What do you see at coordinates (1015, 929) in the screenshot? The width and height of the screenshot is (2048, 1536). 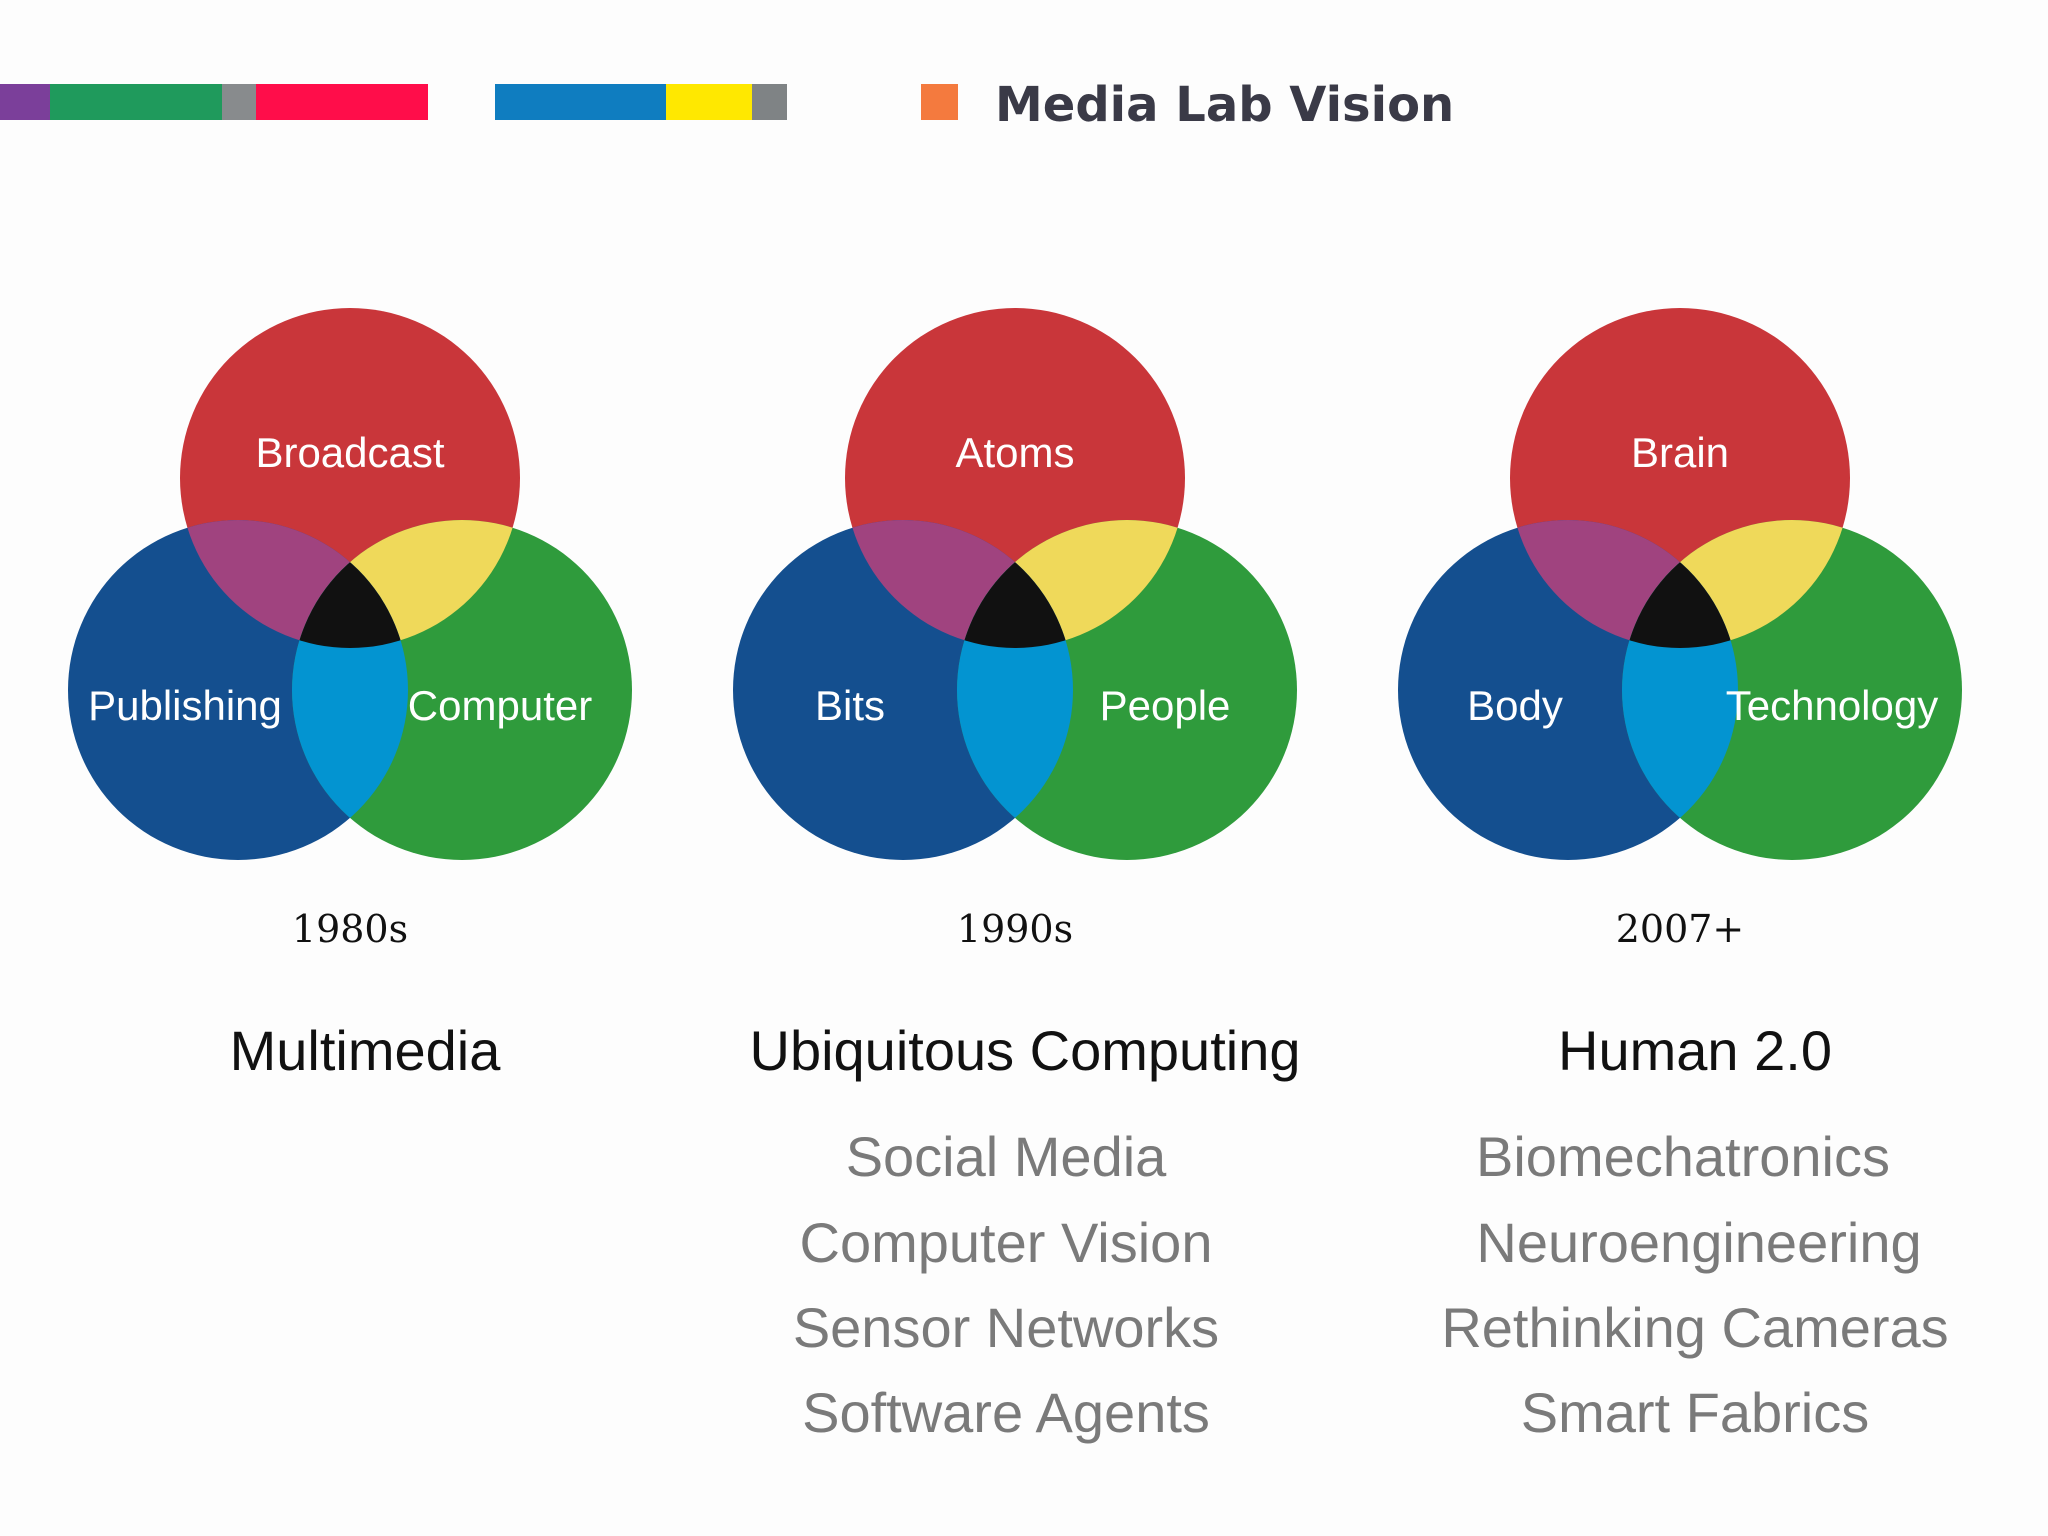 I see `era-label-2: 1990s` at bounding box center [1015, 929].